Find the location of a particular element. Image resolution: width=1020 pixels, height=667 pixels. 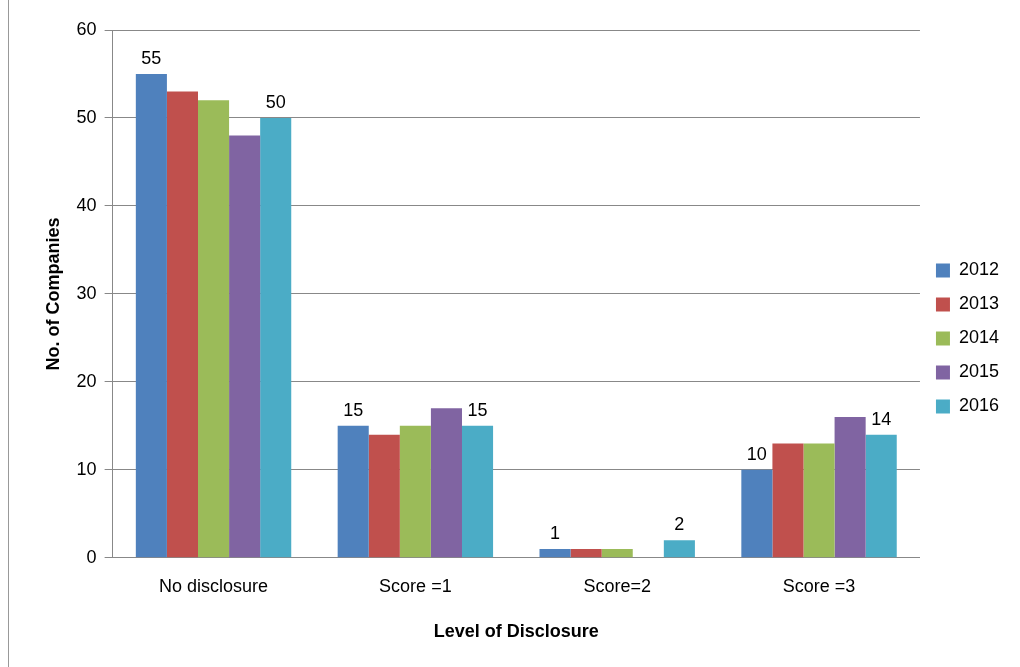

legend-label: 2013 is located at coordinates (978, 303).